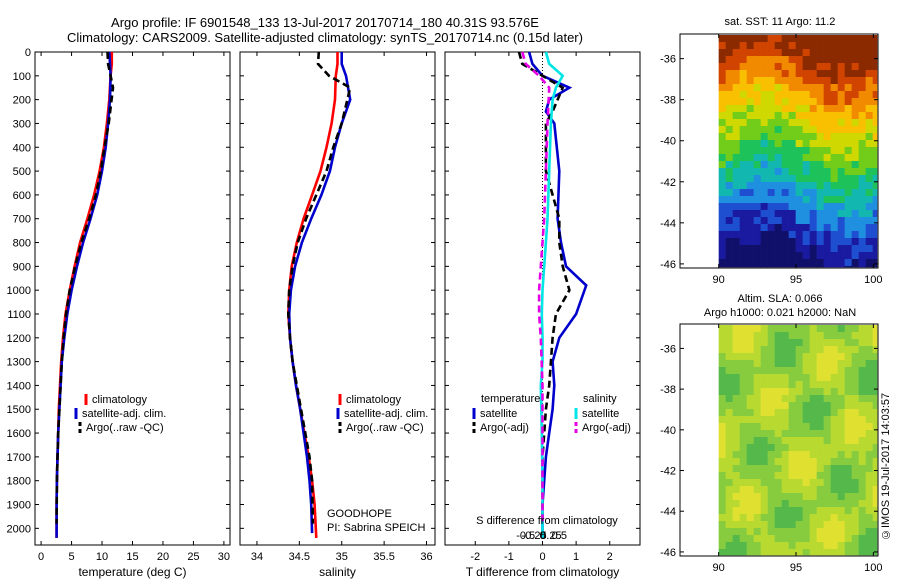 Image resolution: width=900 pixels, height=580 pixels. I want to click on y-tick-label: 400, so click(22, 148).